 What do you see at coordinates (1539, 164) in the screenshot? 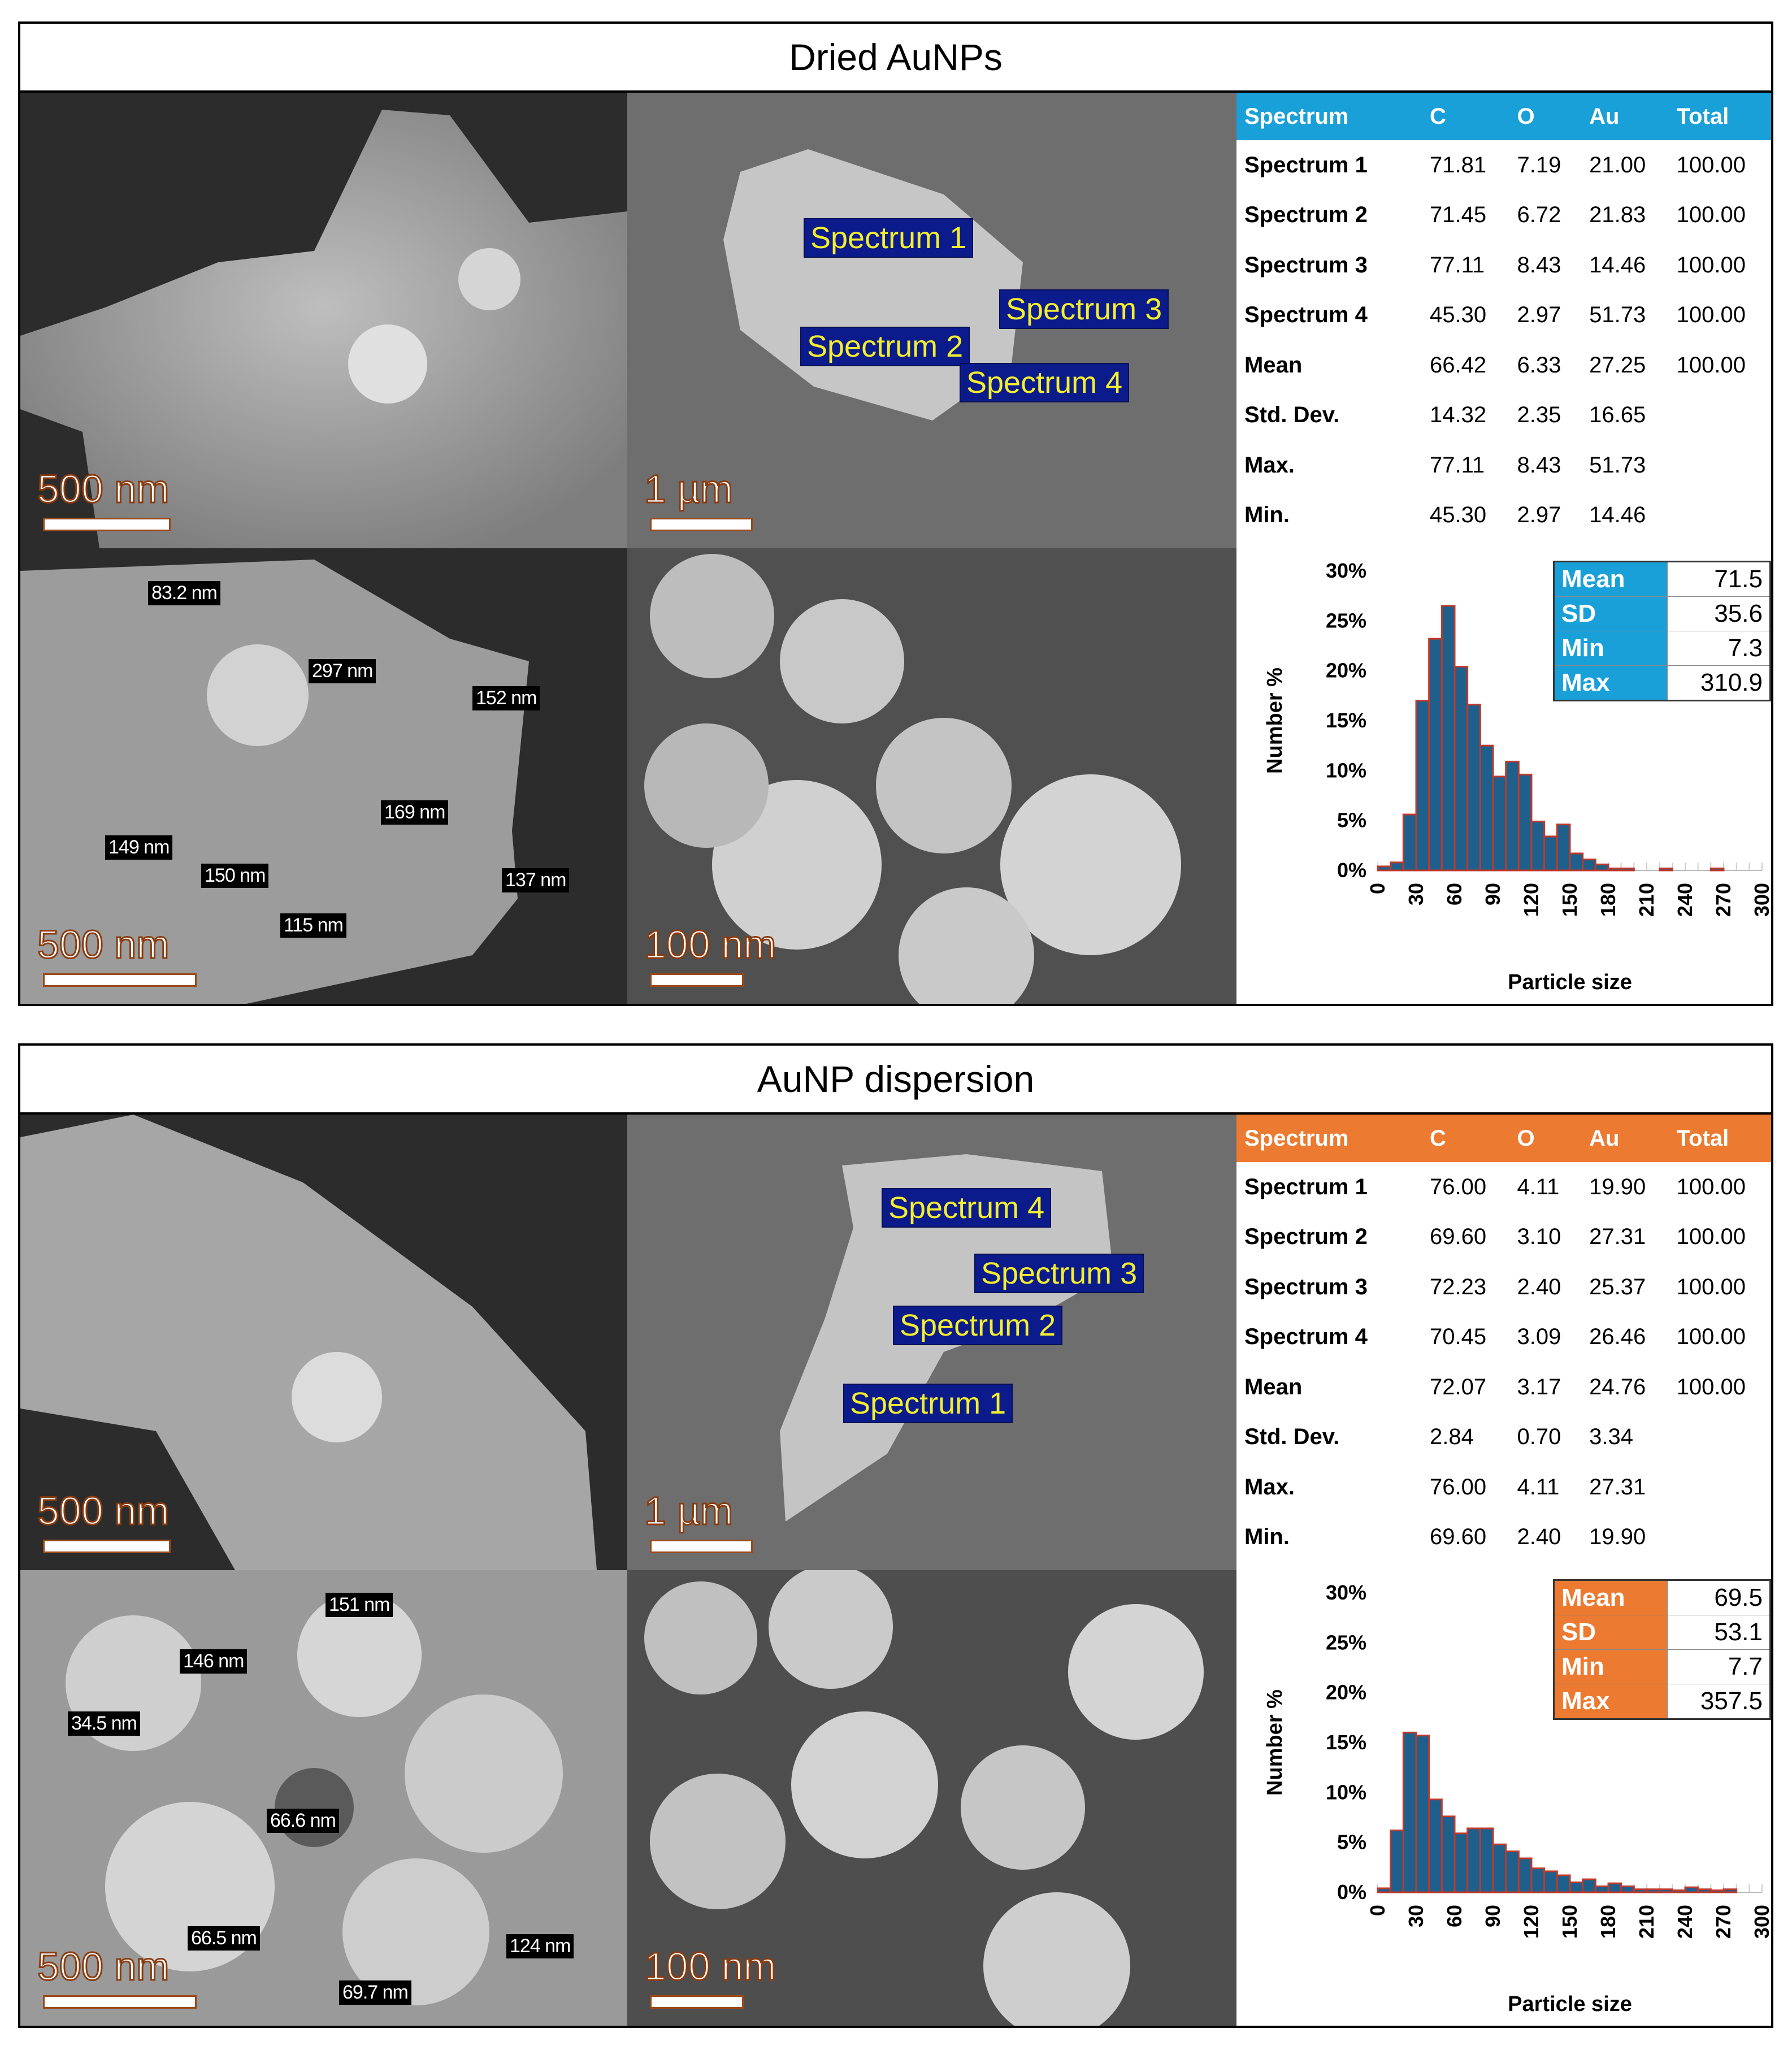
I see `table-cell: 7.19` at bounding box center [1539, 164].